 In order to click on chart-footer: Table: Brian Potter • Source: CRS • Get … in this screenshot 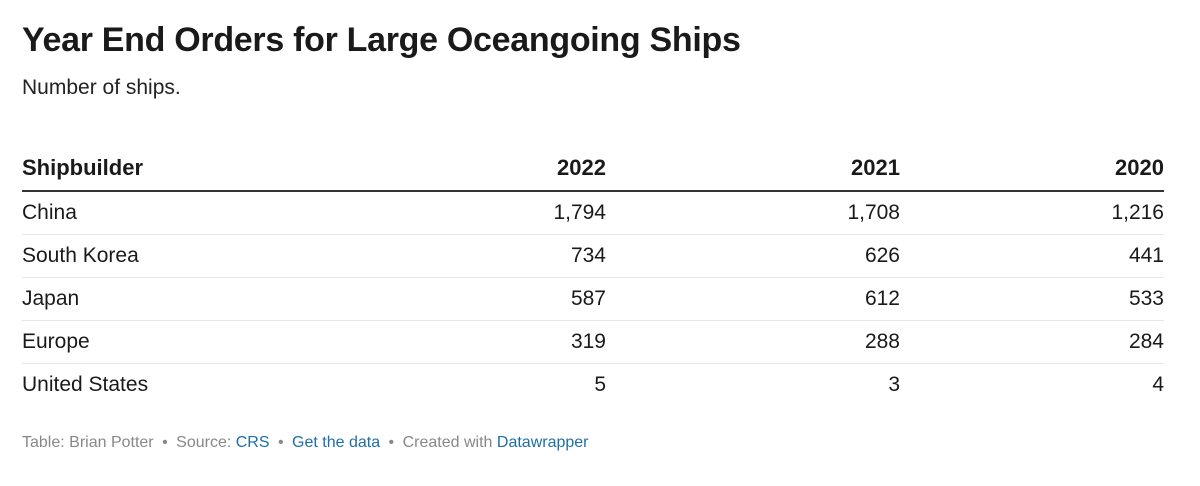, I will do `click(305, 443)`.